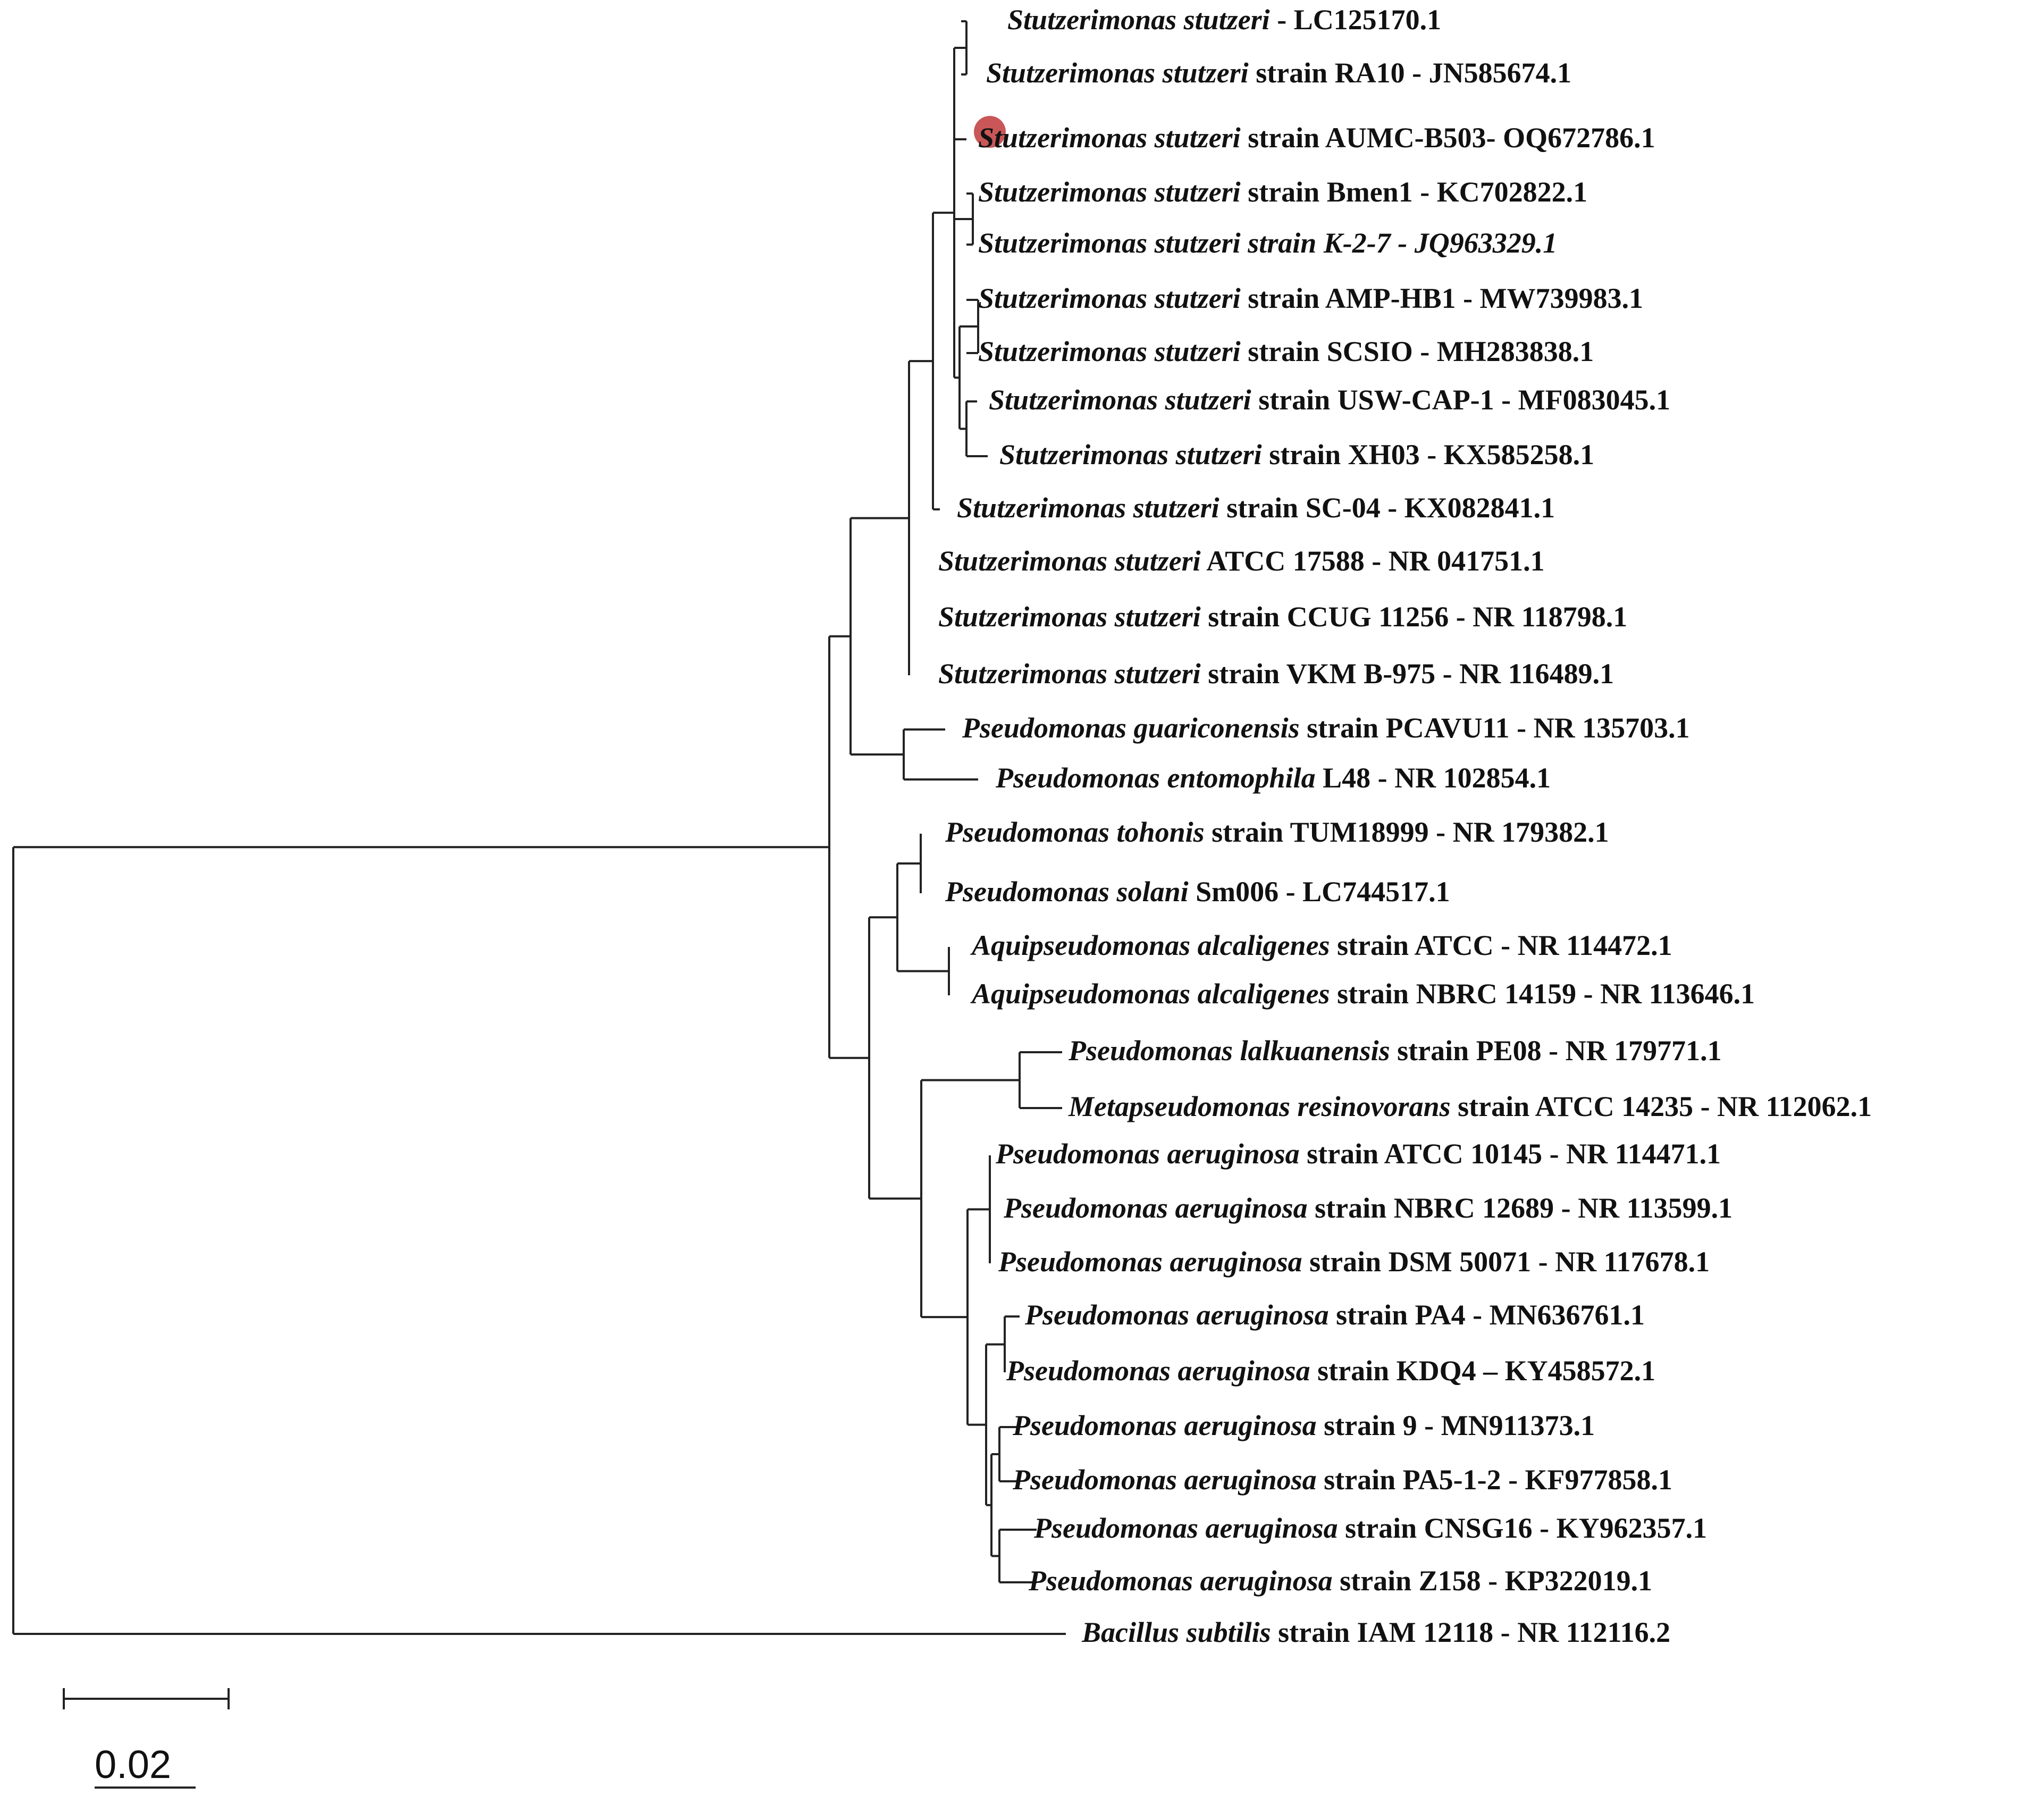  I want to click on taxon-label: Pseudomonas solani Sm006 - LC744517.1, so click(1197, 891).